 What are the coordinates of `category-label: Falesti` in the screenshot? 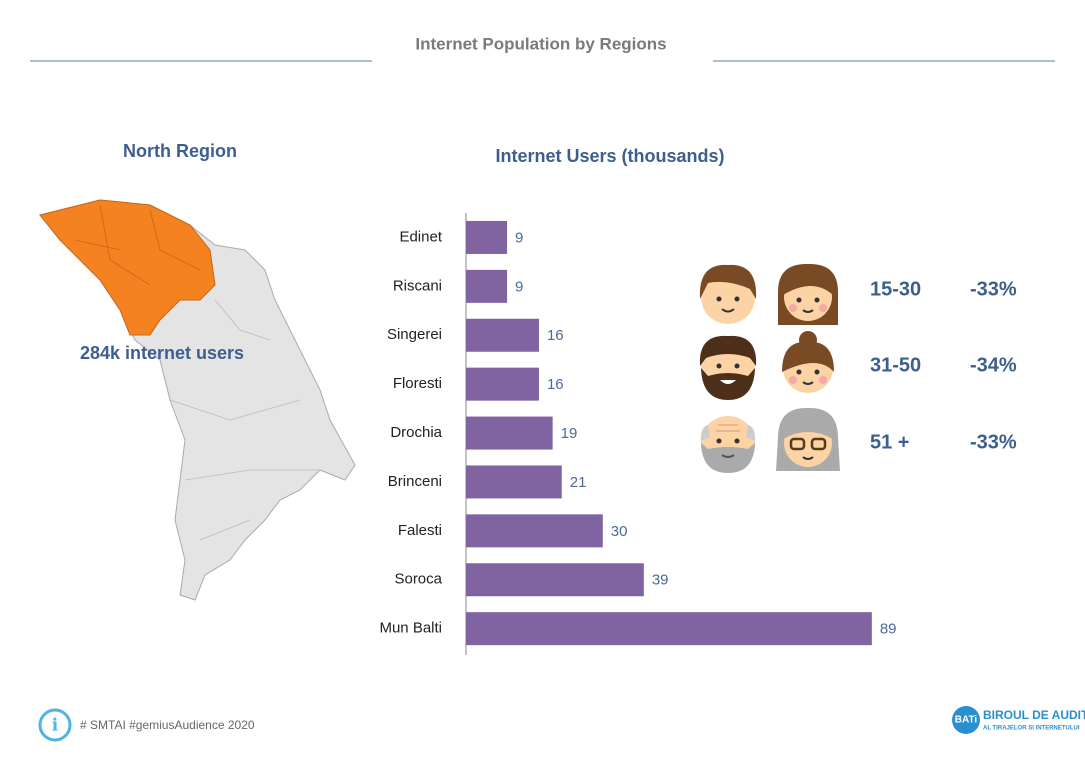 It's located at (420, 530).